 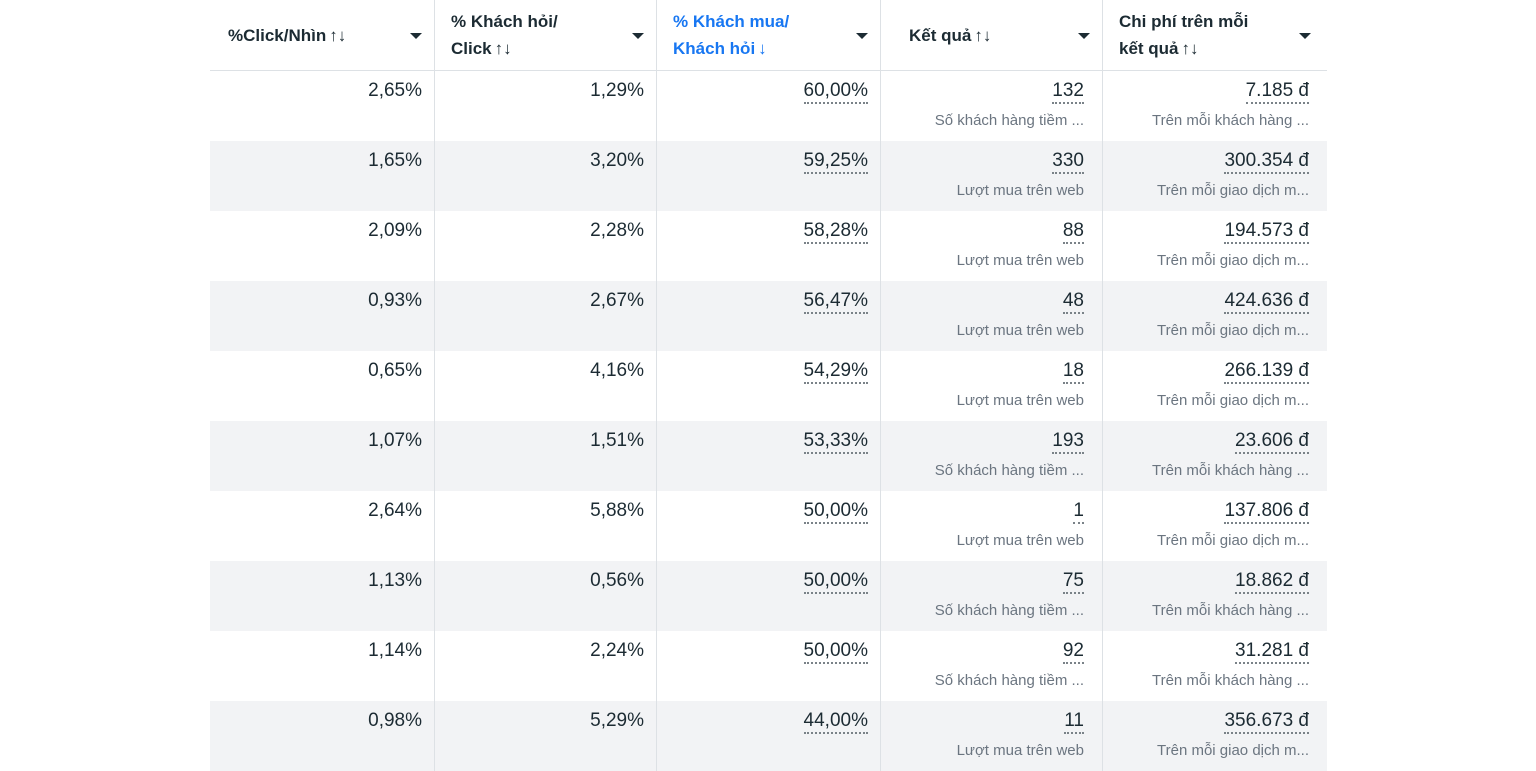 I want to click on inquiry-rate-value: 5,88%, so click(x=617, y=510).